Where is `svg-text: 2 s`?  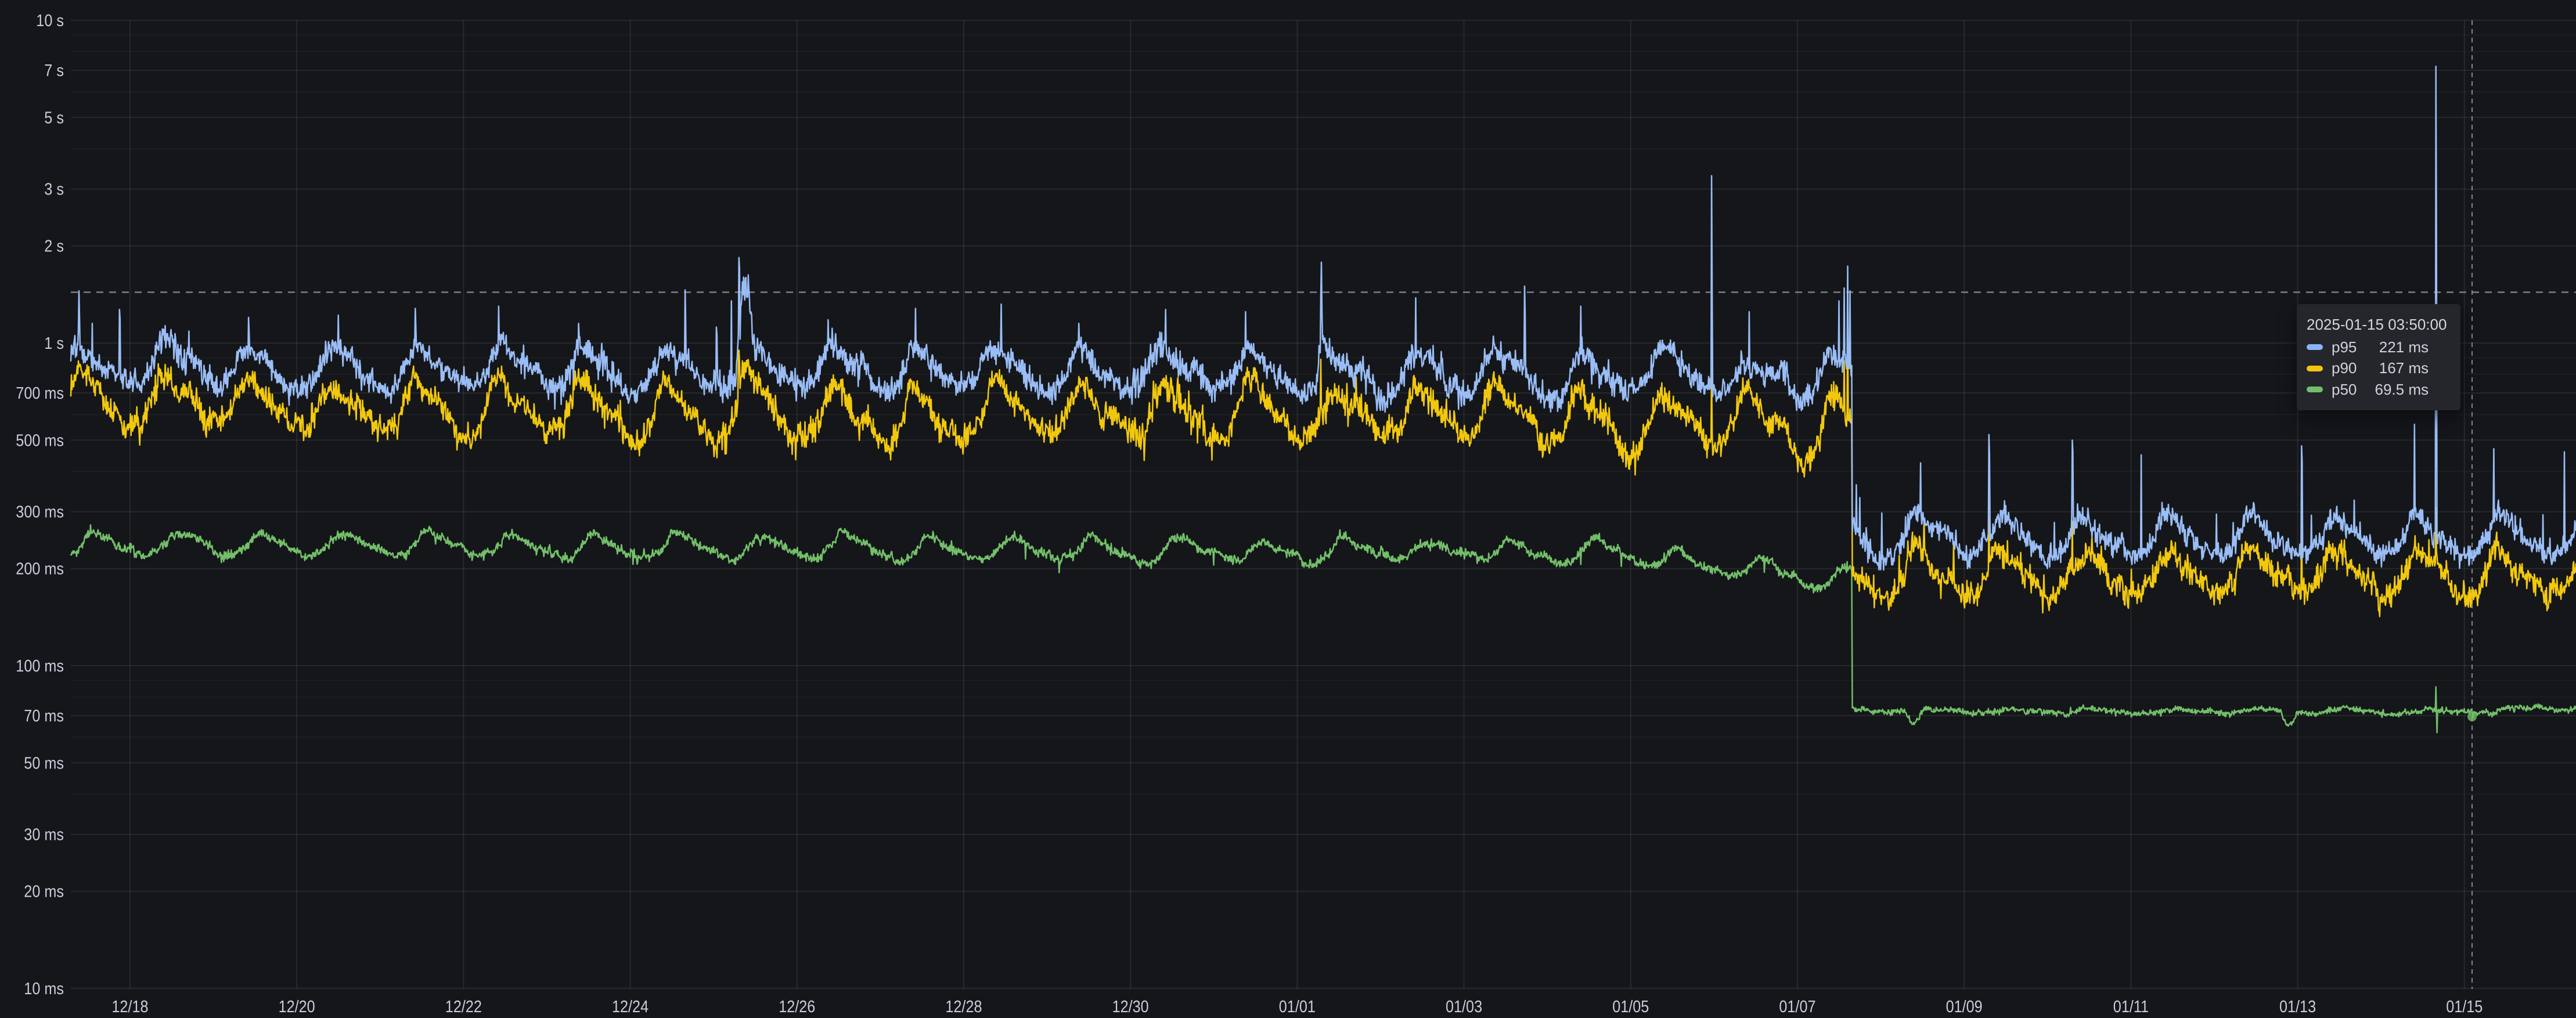 svg-text: 2 s is located at coordinates (54, 246).